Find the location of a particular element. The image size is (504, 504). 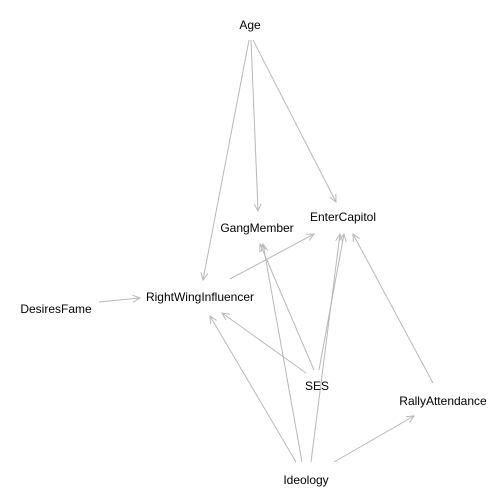

edge-ses-to-gang is located at coordinates (287, 306).